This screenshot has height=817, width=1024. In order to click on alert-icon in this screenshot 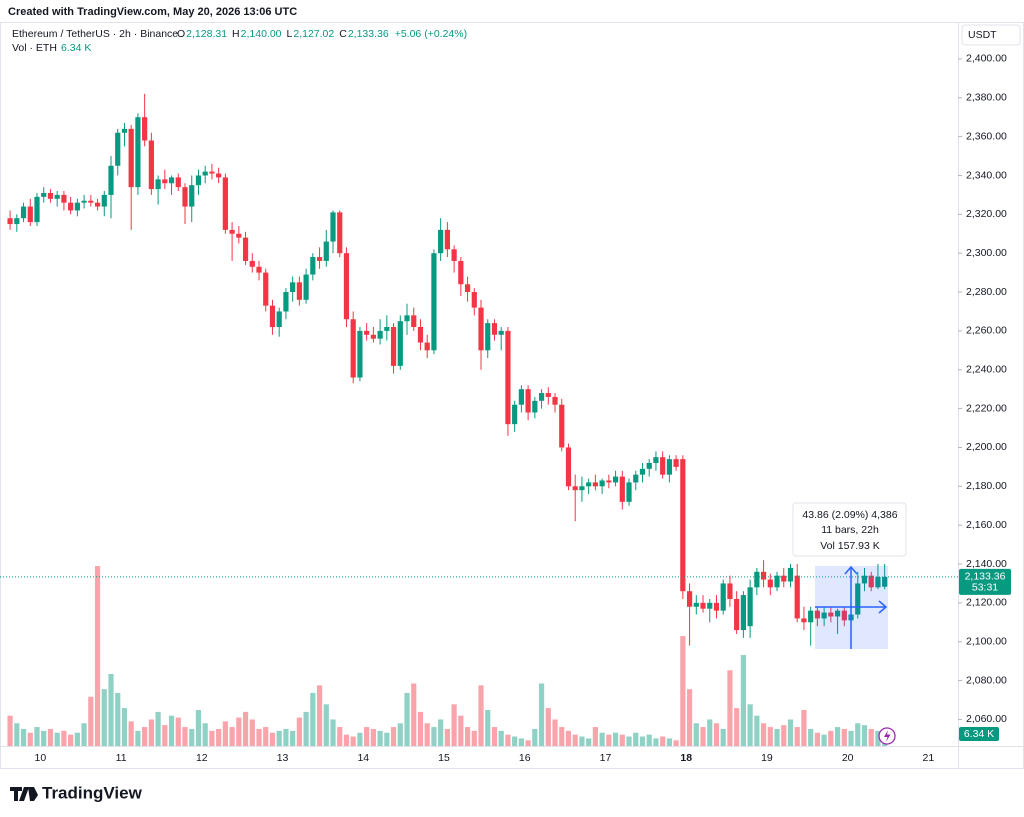, I will do `click(887, 736)`.